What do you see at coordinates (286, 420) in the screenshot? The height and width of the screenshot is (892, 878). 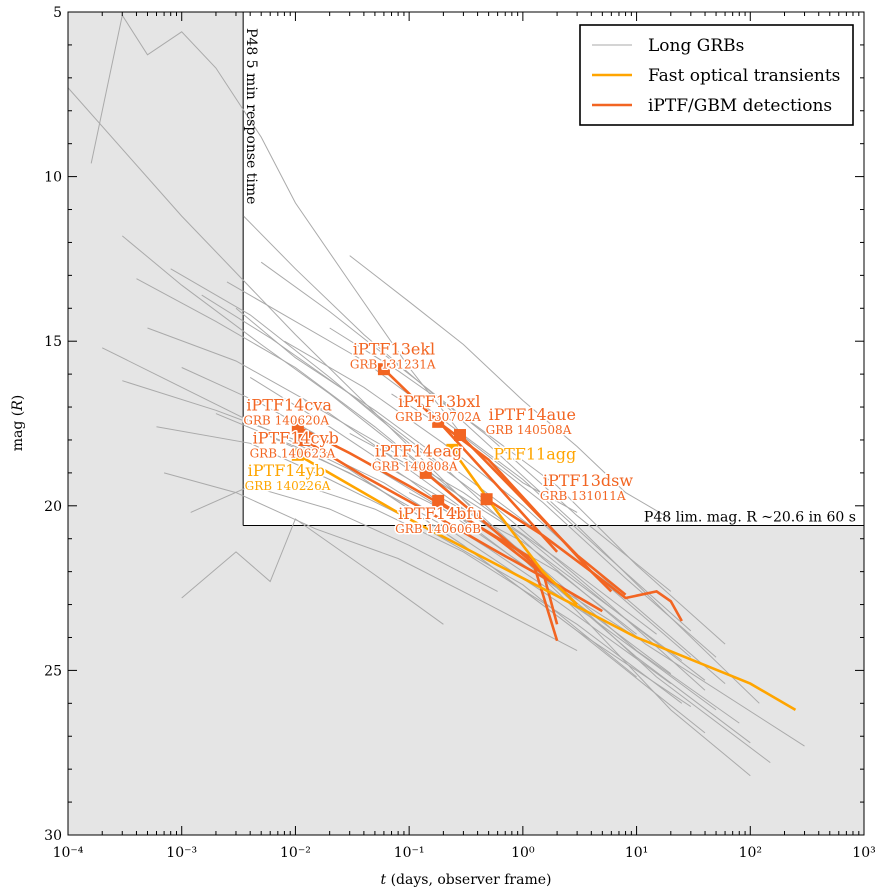 I see `series-sublabel: GRB 140620A` at bounding box center [286, 420].